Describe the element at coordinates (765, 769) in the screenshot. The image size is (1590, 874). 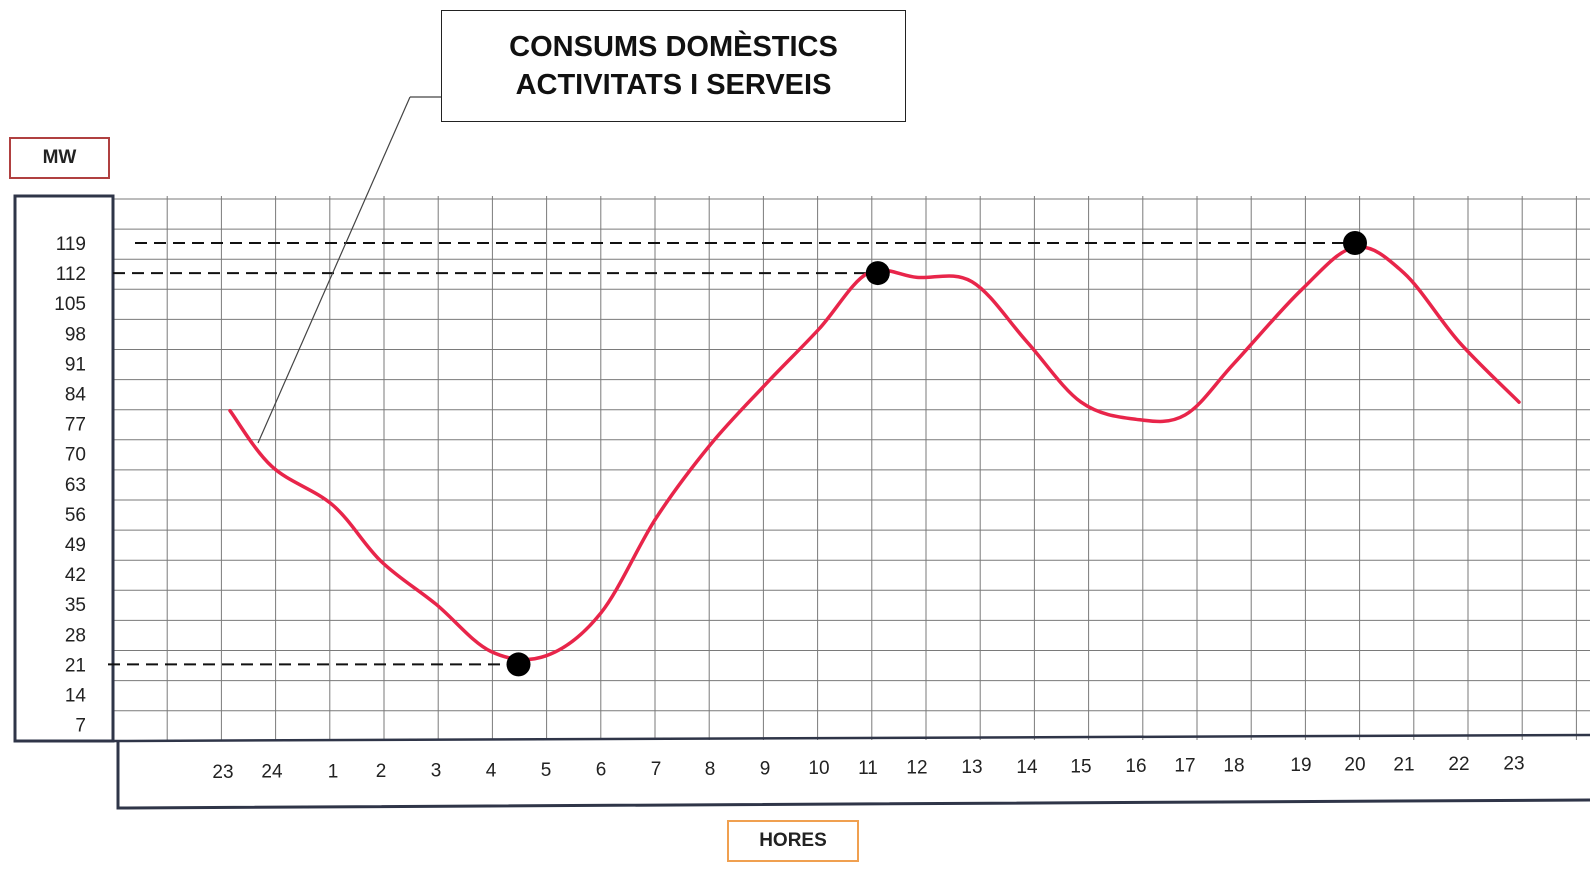
I see `x-tick-label: 9` at that location.